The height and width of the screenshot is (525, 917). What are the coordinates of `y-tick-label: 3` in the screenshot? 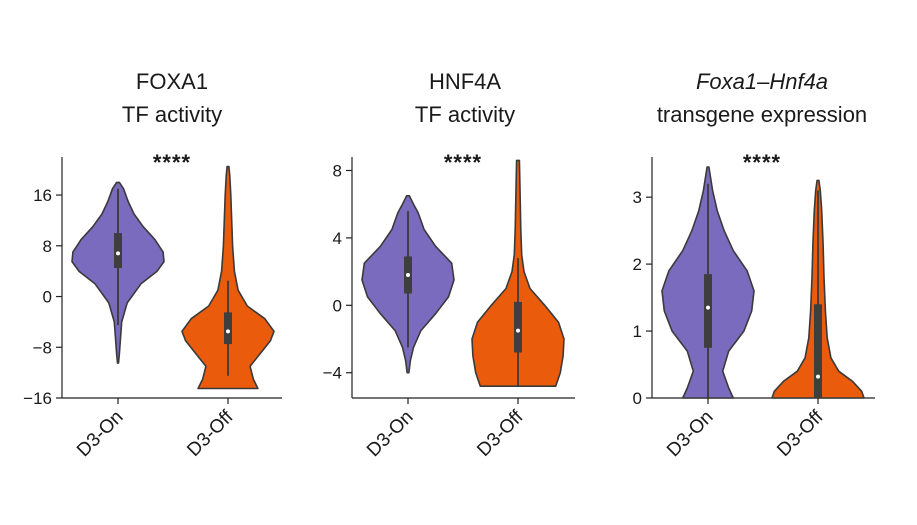 It's located at (637, 197).